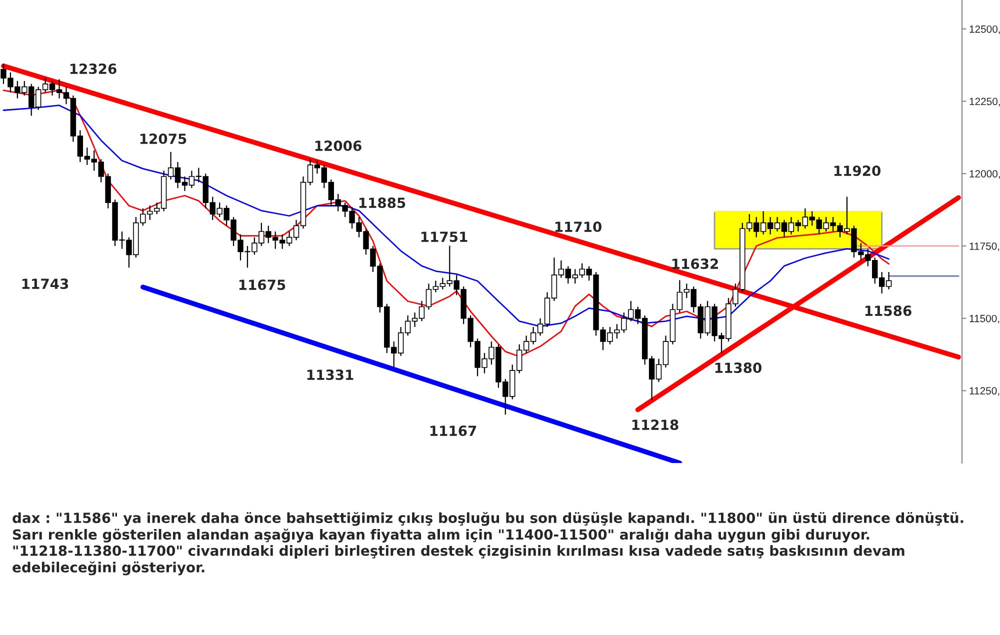 Image resolution: width=1000 pixels, height=635 pixels. What do you see at coordinates (985, 29) in the screenshot?
I see `y-tick-label: 12500,` at bounding box center [985, 29].